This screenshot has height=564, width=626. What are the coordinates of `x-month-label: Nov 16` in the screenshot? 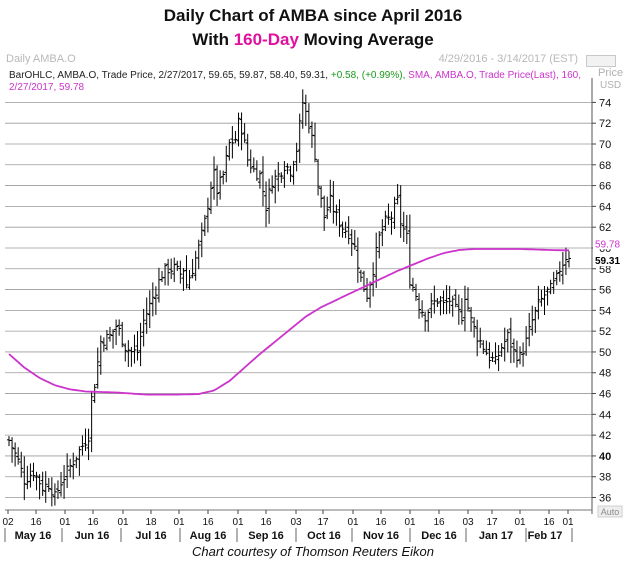 It's located at (381, 536).